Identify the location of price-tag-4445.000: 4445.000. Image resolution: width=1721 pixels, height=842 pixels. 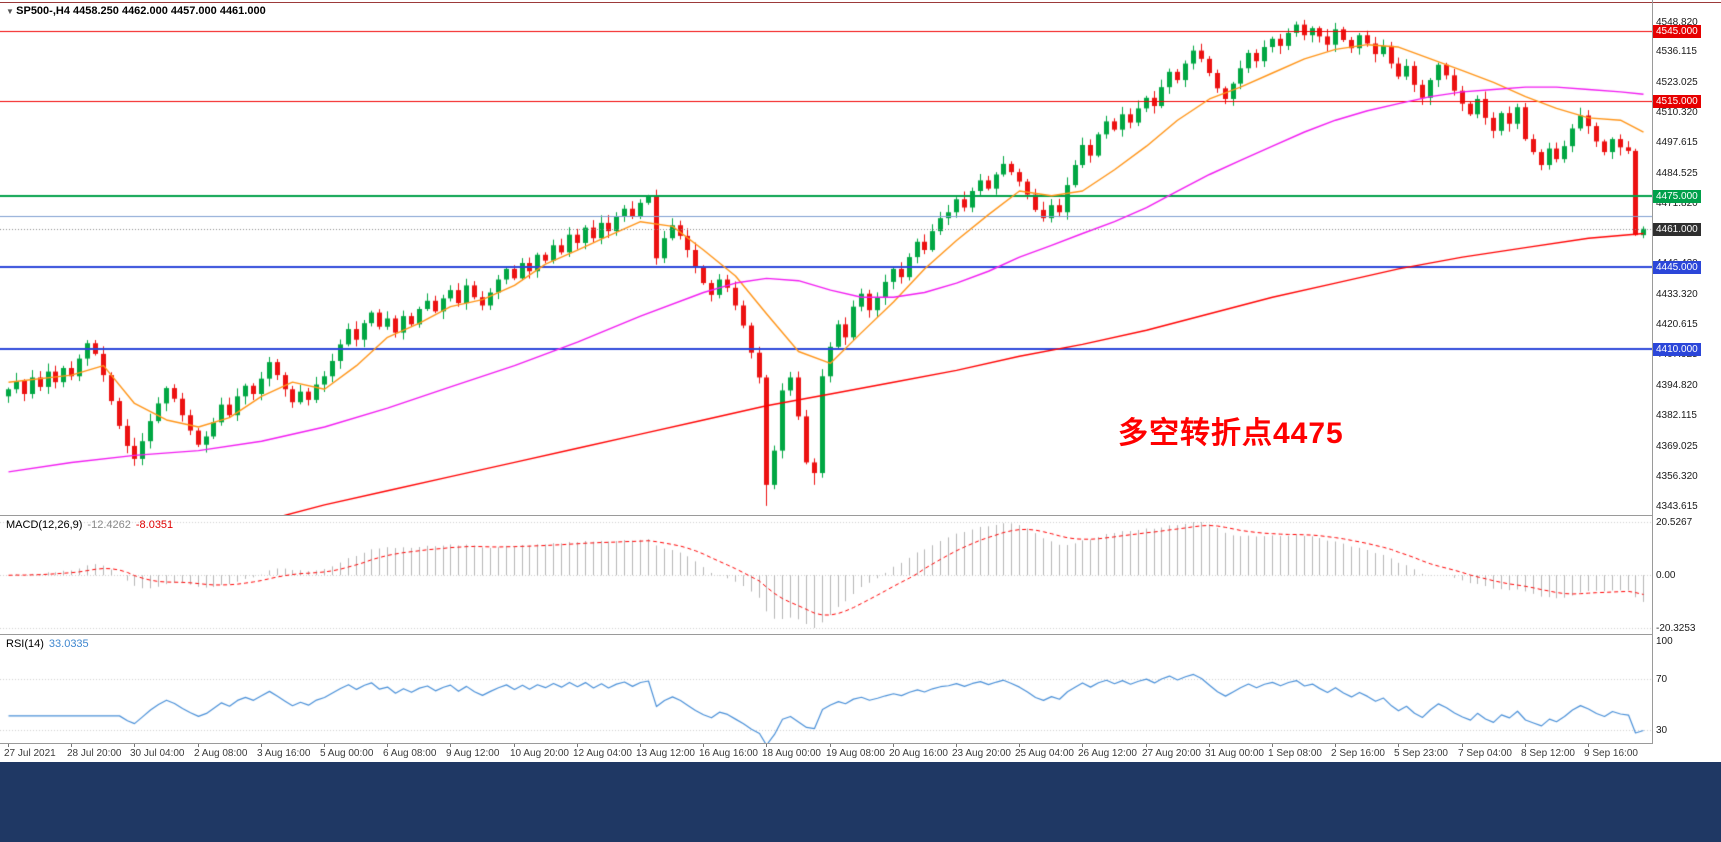
(1677, 267).